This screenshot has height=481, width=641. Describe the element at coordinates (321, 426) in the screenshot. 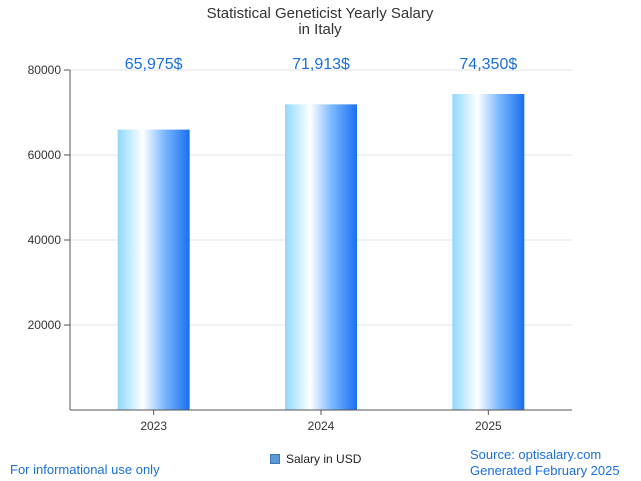

I see `x-tick-label: 2024` at that location.